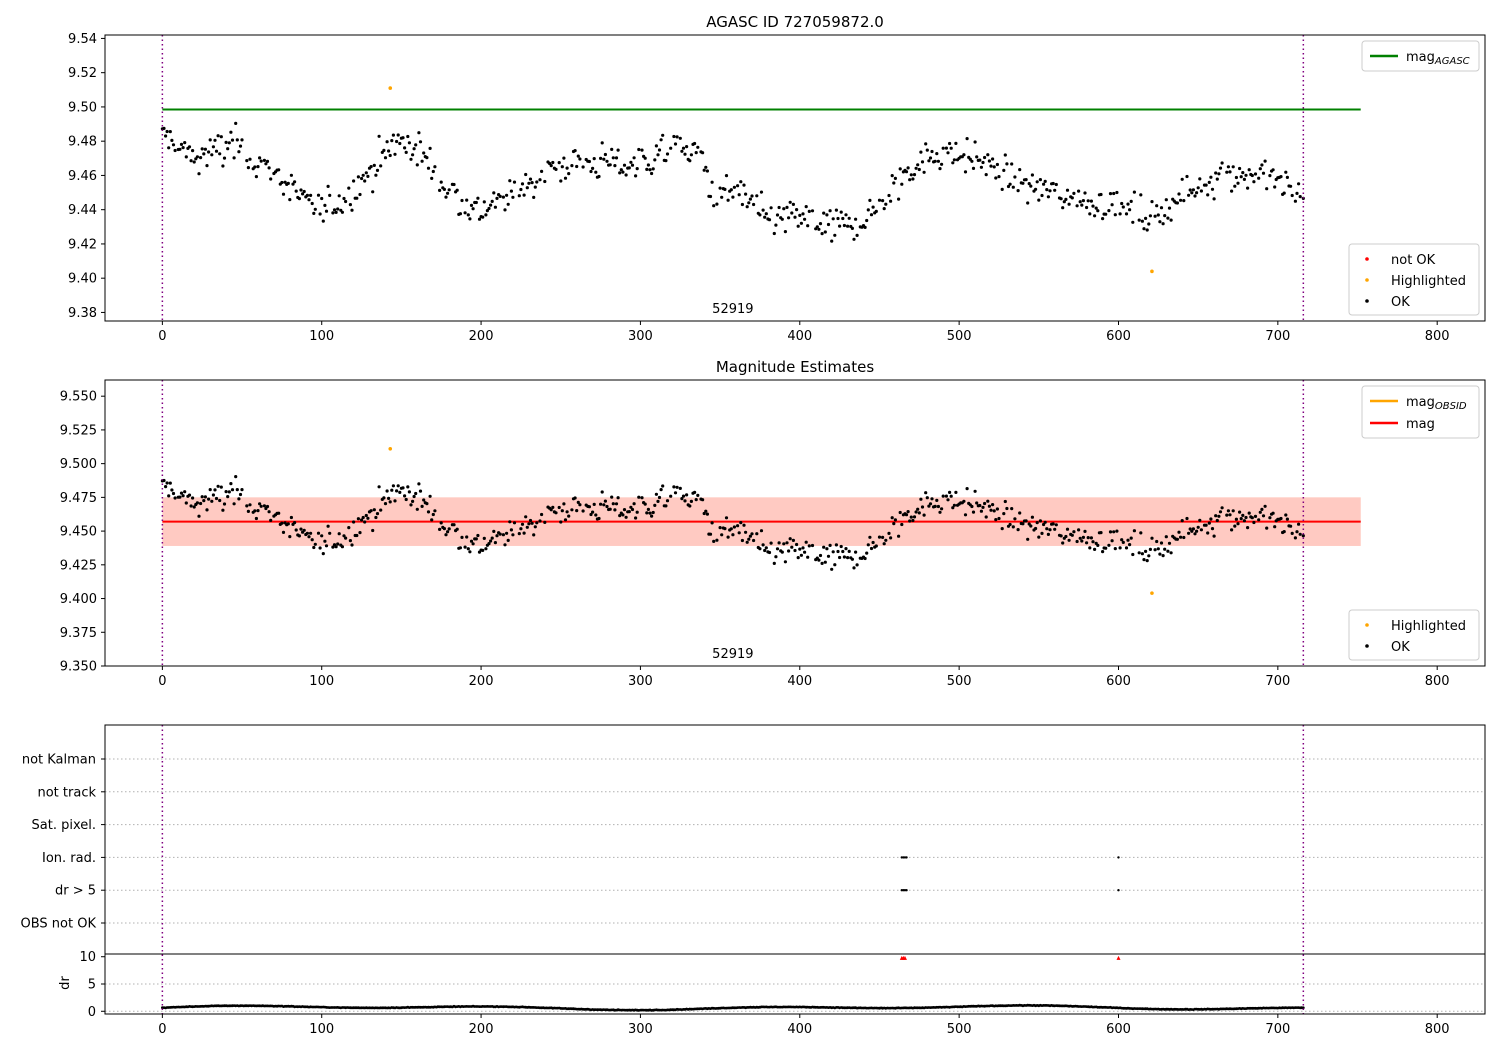  What do you see at coordinates (82, 176) in the screenshot?
I see `y-tick-label: 9.46` at bounding box center [82, 176].